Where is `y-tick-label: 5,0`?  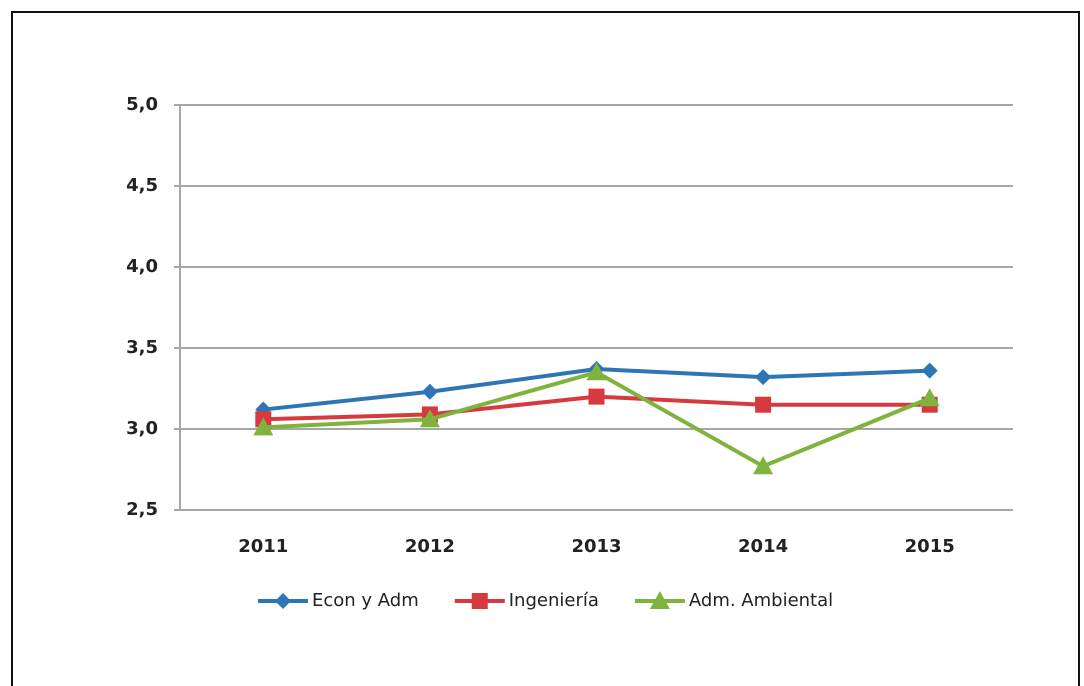
y-tick-label: 5,0 is located at coordinates (142, 104).